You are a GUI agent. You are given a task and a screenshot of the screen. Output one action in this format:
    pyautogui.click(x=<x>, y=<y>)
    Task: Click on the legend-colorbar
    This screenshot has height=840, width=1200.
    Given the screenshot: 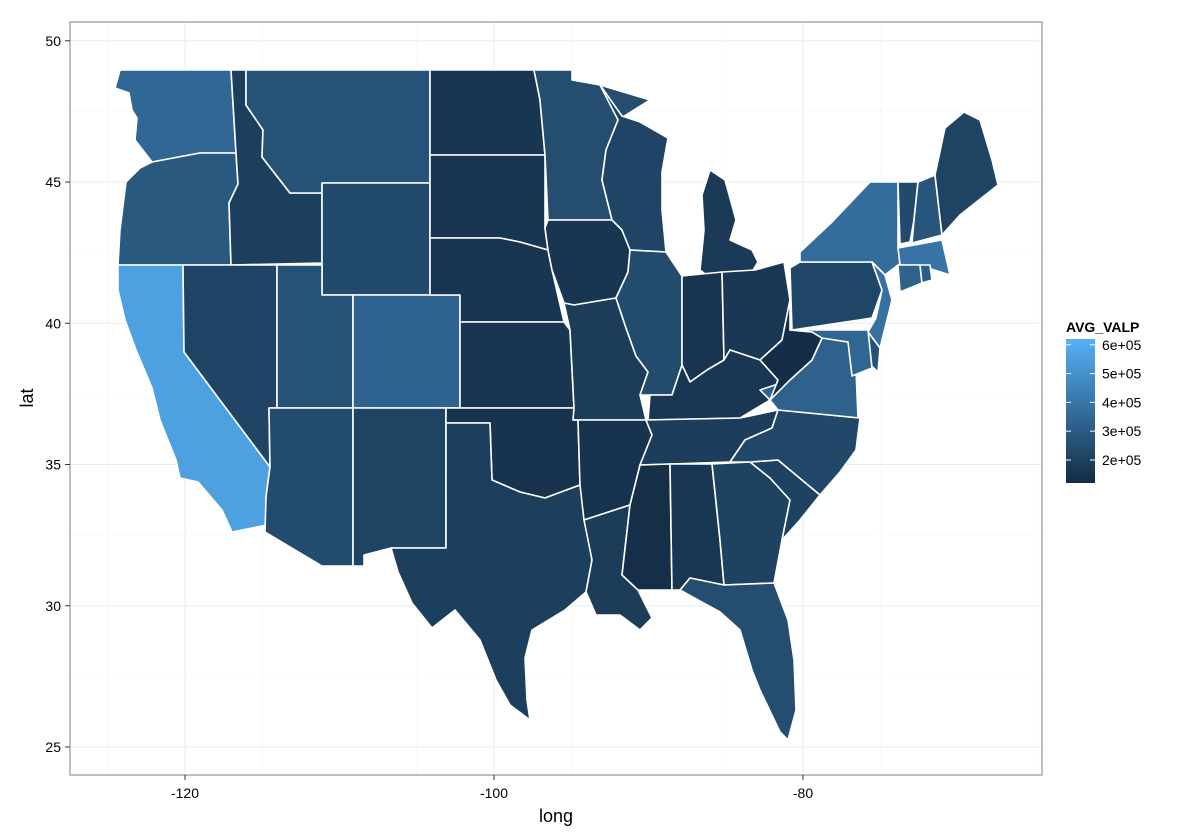 What is the action you would take?
    pyautogui.click(x=1080, y=411)
    